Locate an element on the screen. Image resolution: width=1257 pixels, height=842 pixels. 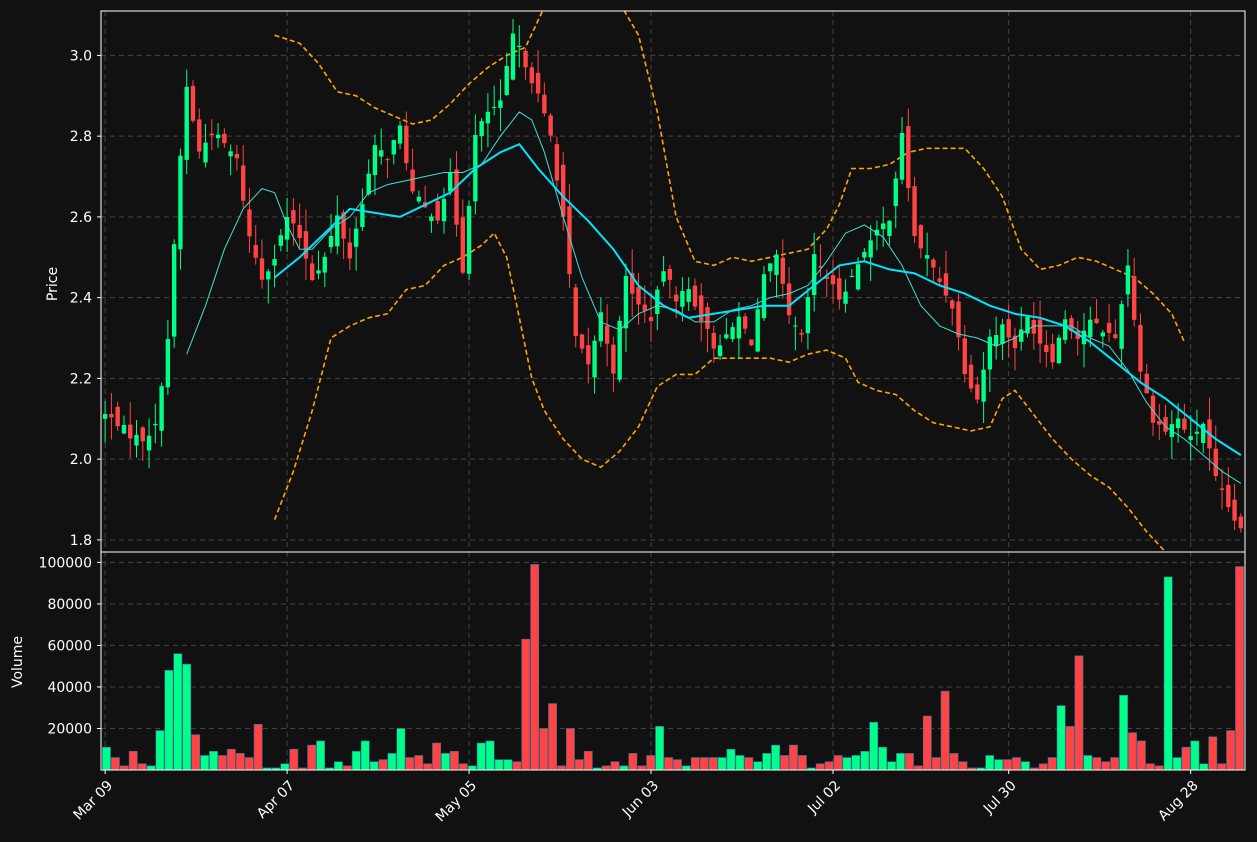
price-tick-label: 2.2 is located at coordinates (81, 379).